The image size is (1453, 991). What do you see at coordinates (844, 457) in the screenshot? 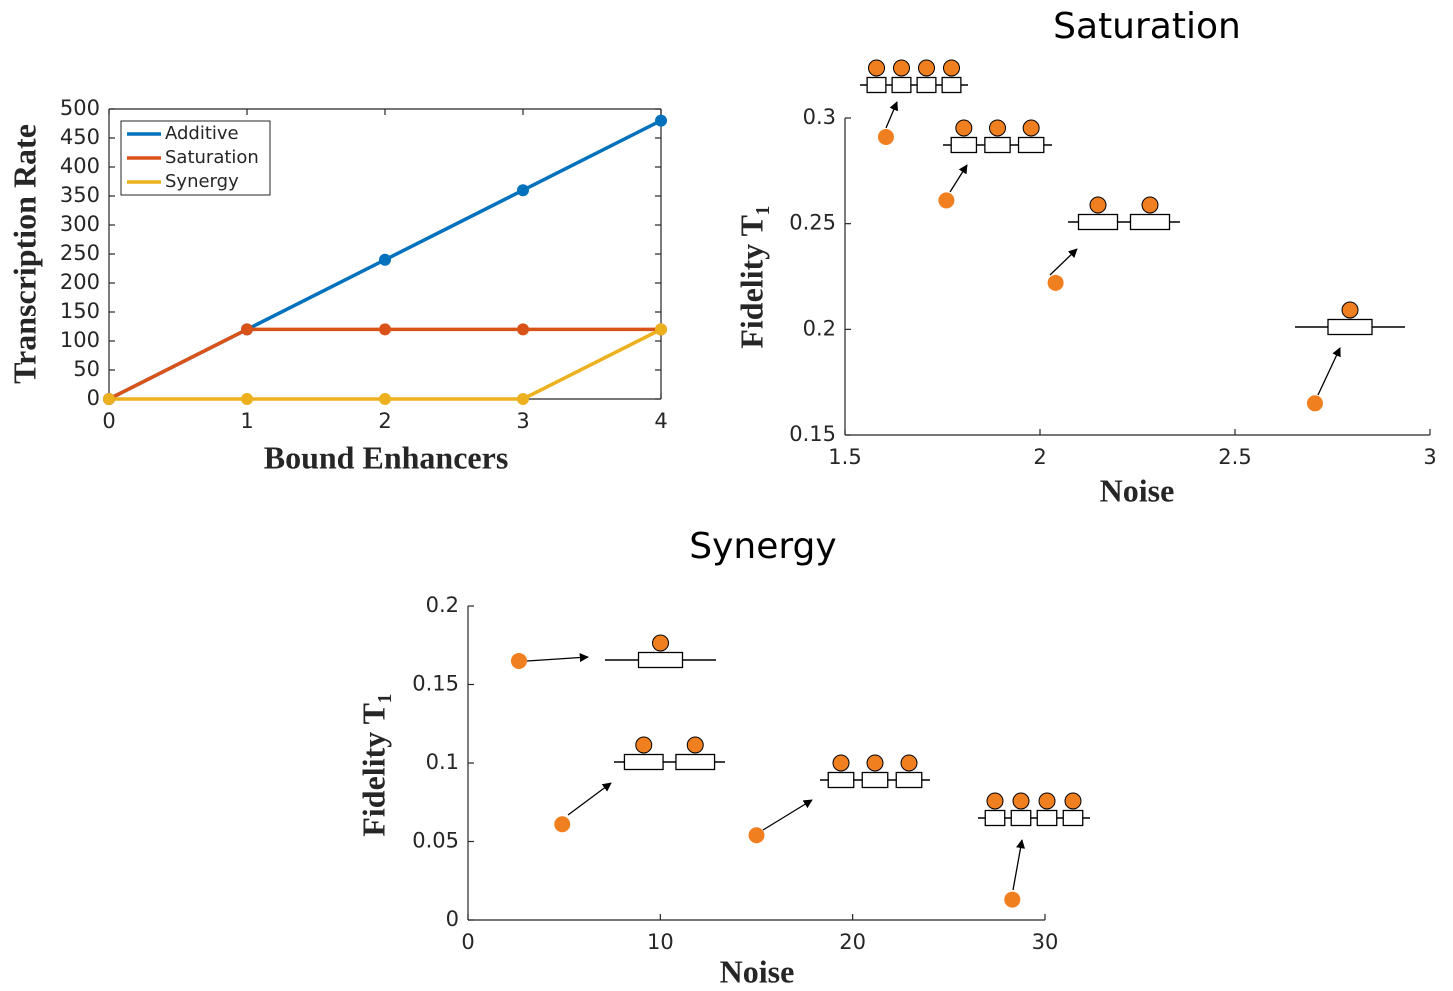
I see `x-tick-label: 1.5` at bounding box center [844, 457].